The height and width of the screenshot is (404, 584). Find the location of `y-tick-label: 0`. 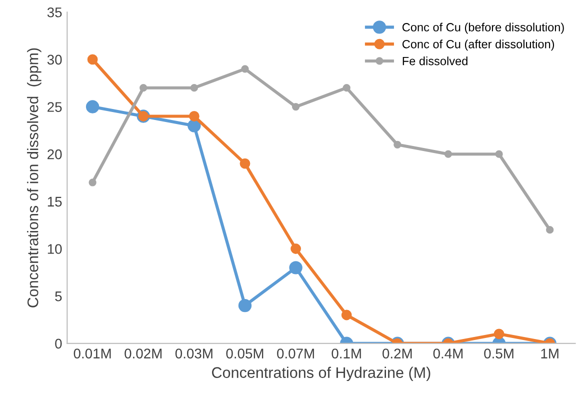

y-tick-label: 0 is located at coordinates (58, 343).